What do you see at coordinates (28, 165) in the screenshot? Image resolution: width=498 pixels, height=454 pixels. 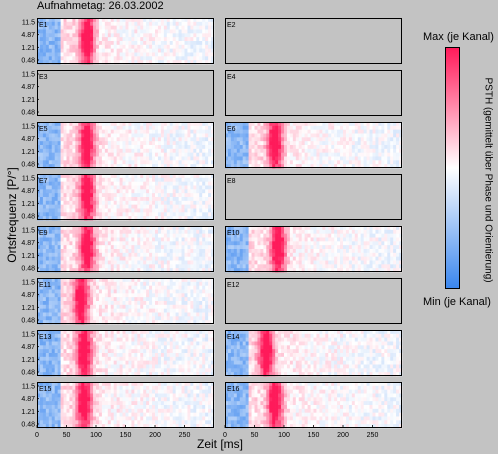 I see `y-tick-label: 0.48` at bounding box center [28, 165].